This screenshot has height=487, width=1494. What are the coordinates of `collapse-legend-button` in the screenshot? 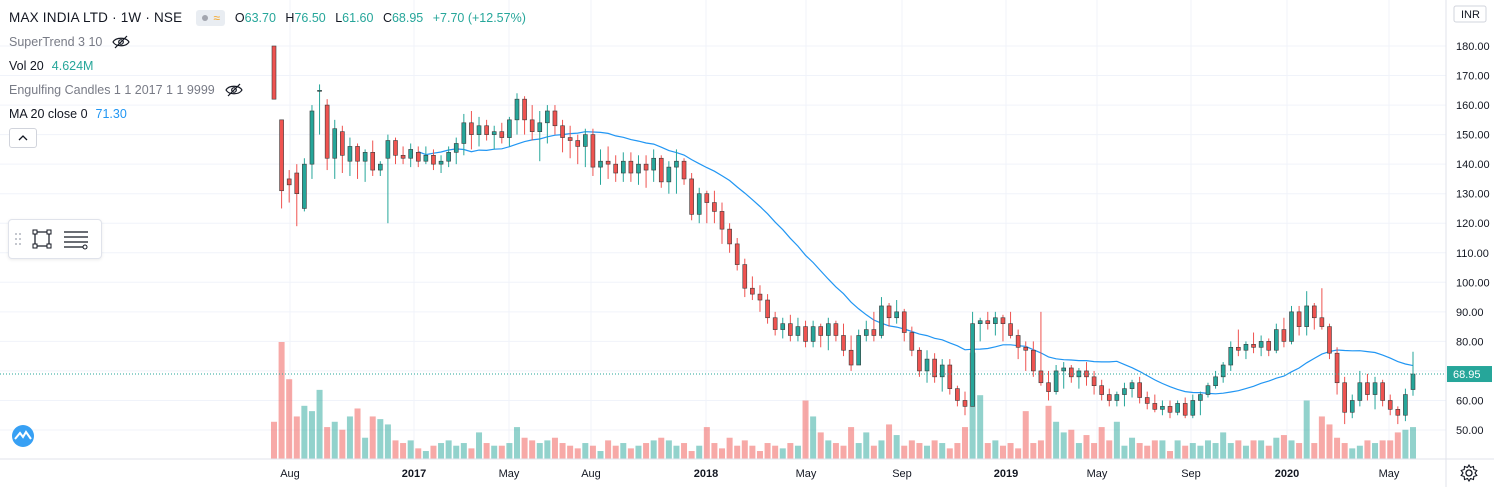 It's located at (23, 138).